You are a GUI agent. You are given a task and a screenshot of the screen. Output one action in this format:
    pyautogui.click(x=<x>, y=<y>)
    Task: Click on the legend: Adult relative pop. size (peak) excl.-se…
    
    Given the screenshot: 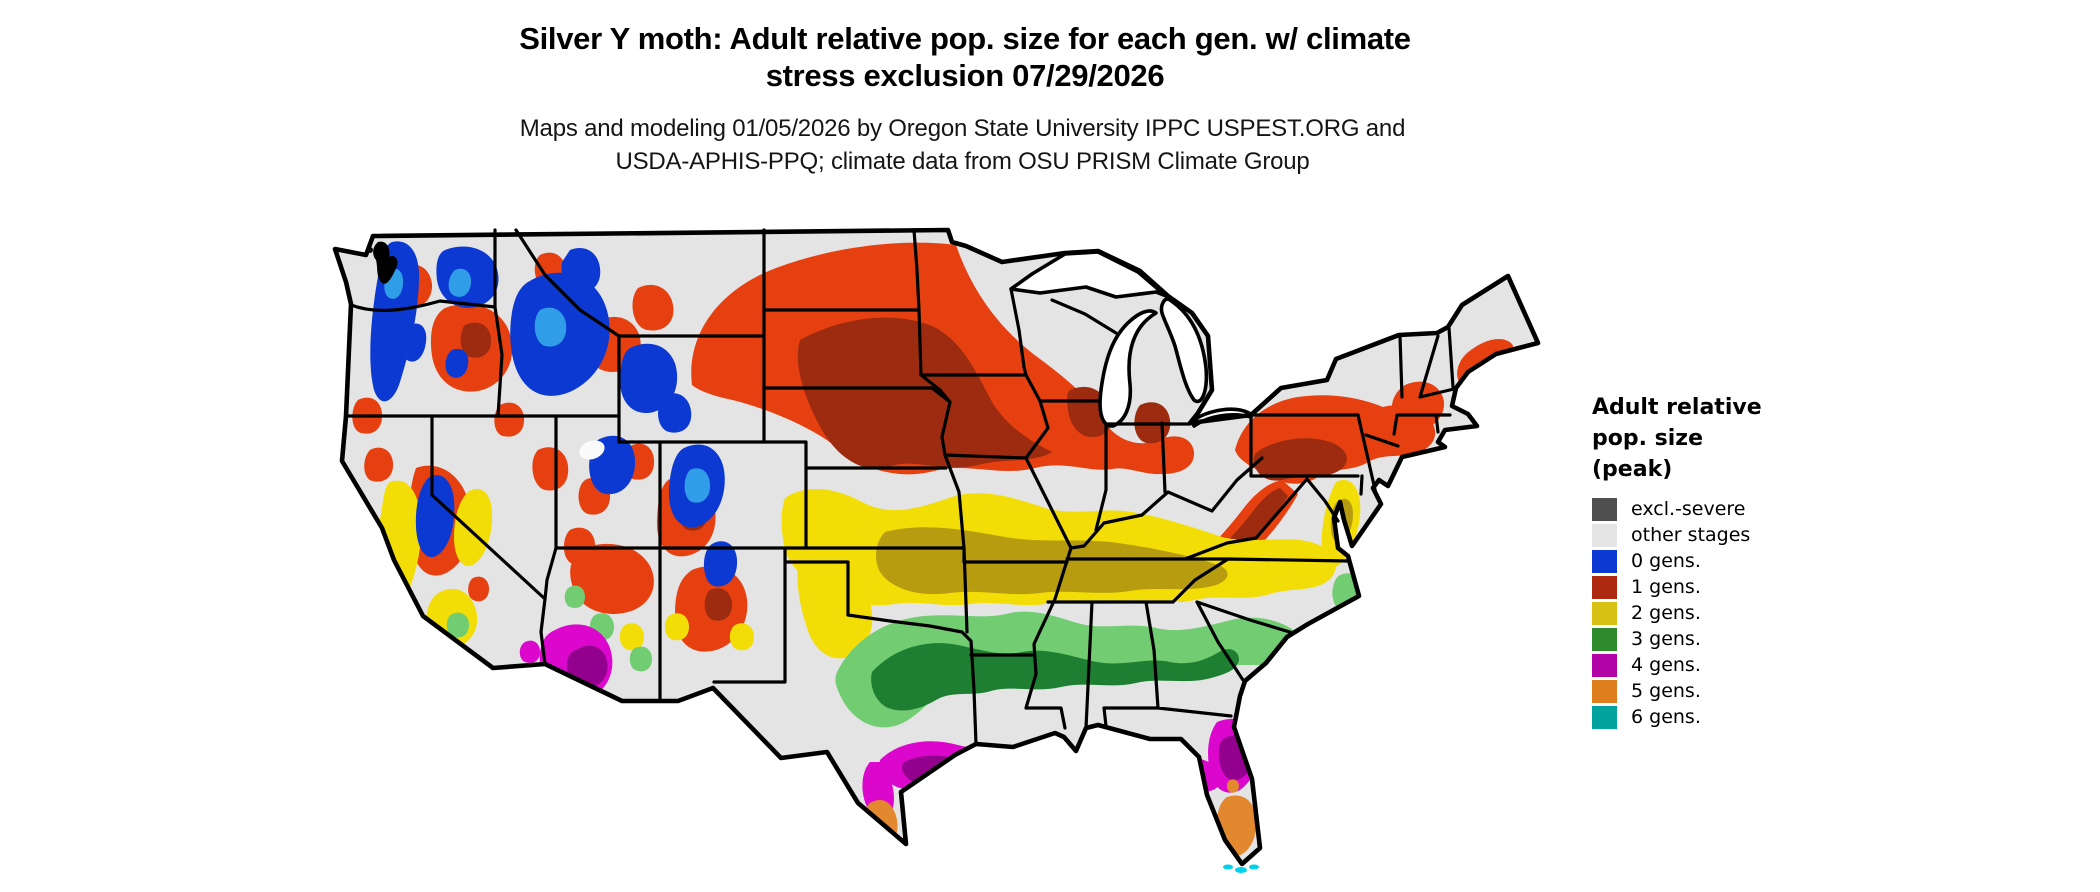 What is the action you would take?
    pyautogui.click(x=1707, y=561)
    